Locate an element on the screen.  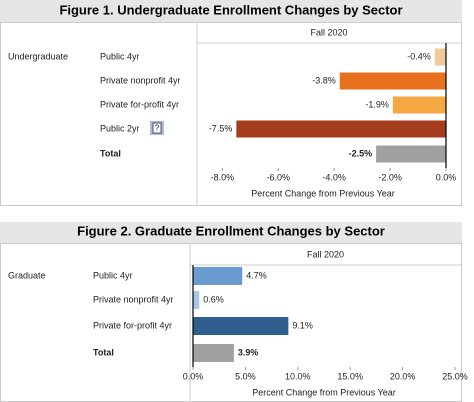
category-label: Public 2yr is located at coordinates (120, 128).